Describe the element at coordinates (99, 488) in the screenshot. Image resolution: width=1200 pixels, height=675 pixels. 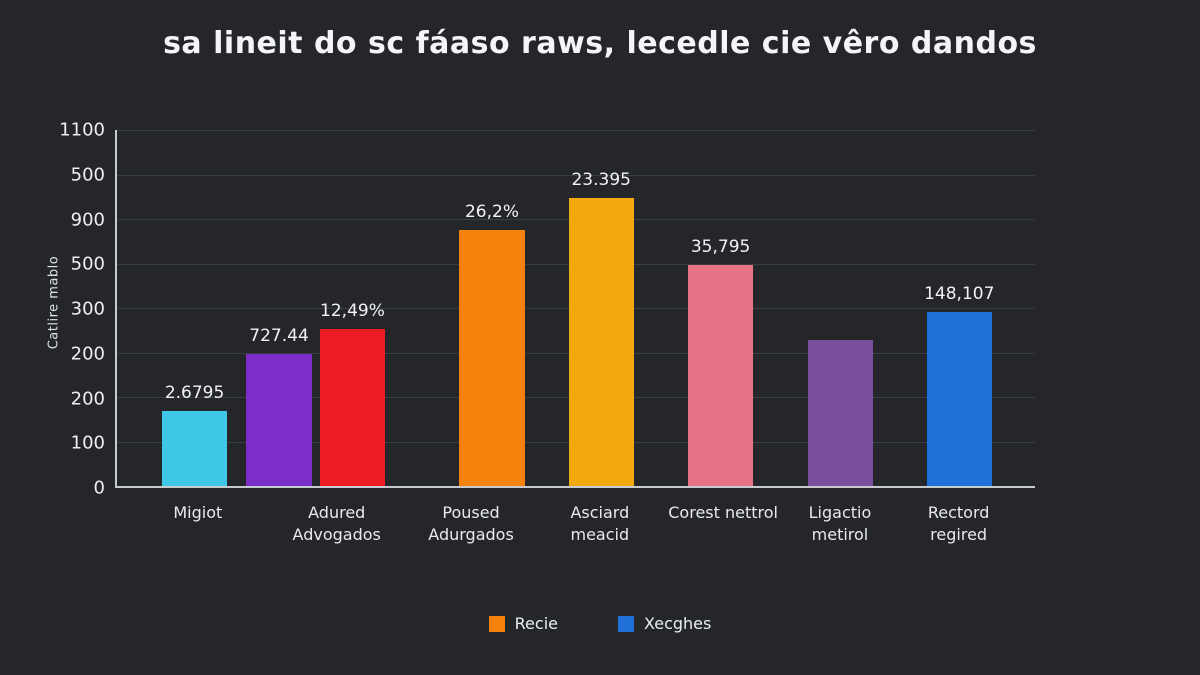
I see `y-tick-label: 0` at that location.